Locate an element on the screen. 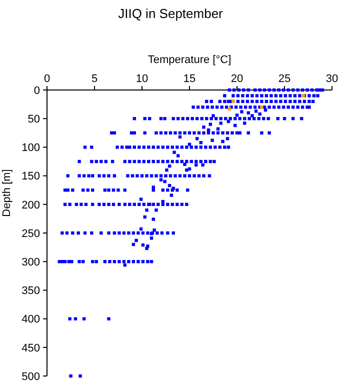 Image resolution: width=341 pixels, height=384 pixels. x-tick-label: 20 is located at coordinates (237, 79).